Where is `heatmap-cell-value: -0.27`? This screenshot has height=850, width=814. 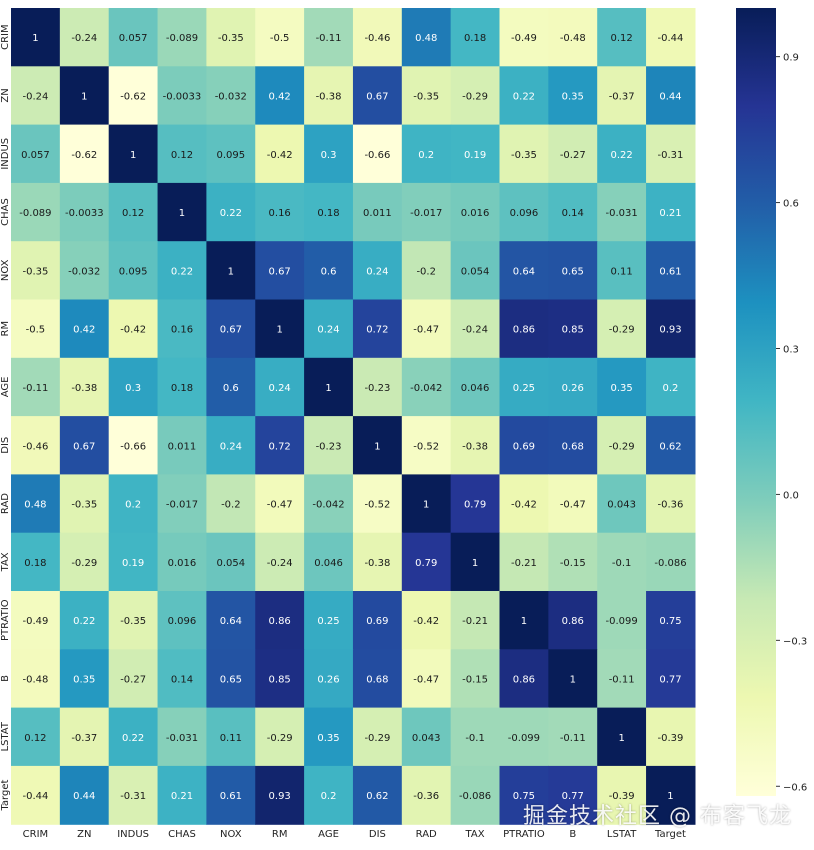
heatmap-cell-value: -0.27 is located at coordinates (133, 679).